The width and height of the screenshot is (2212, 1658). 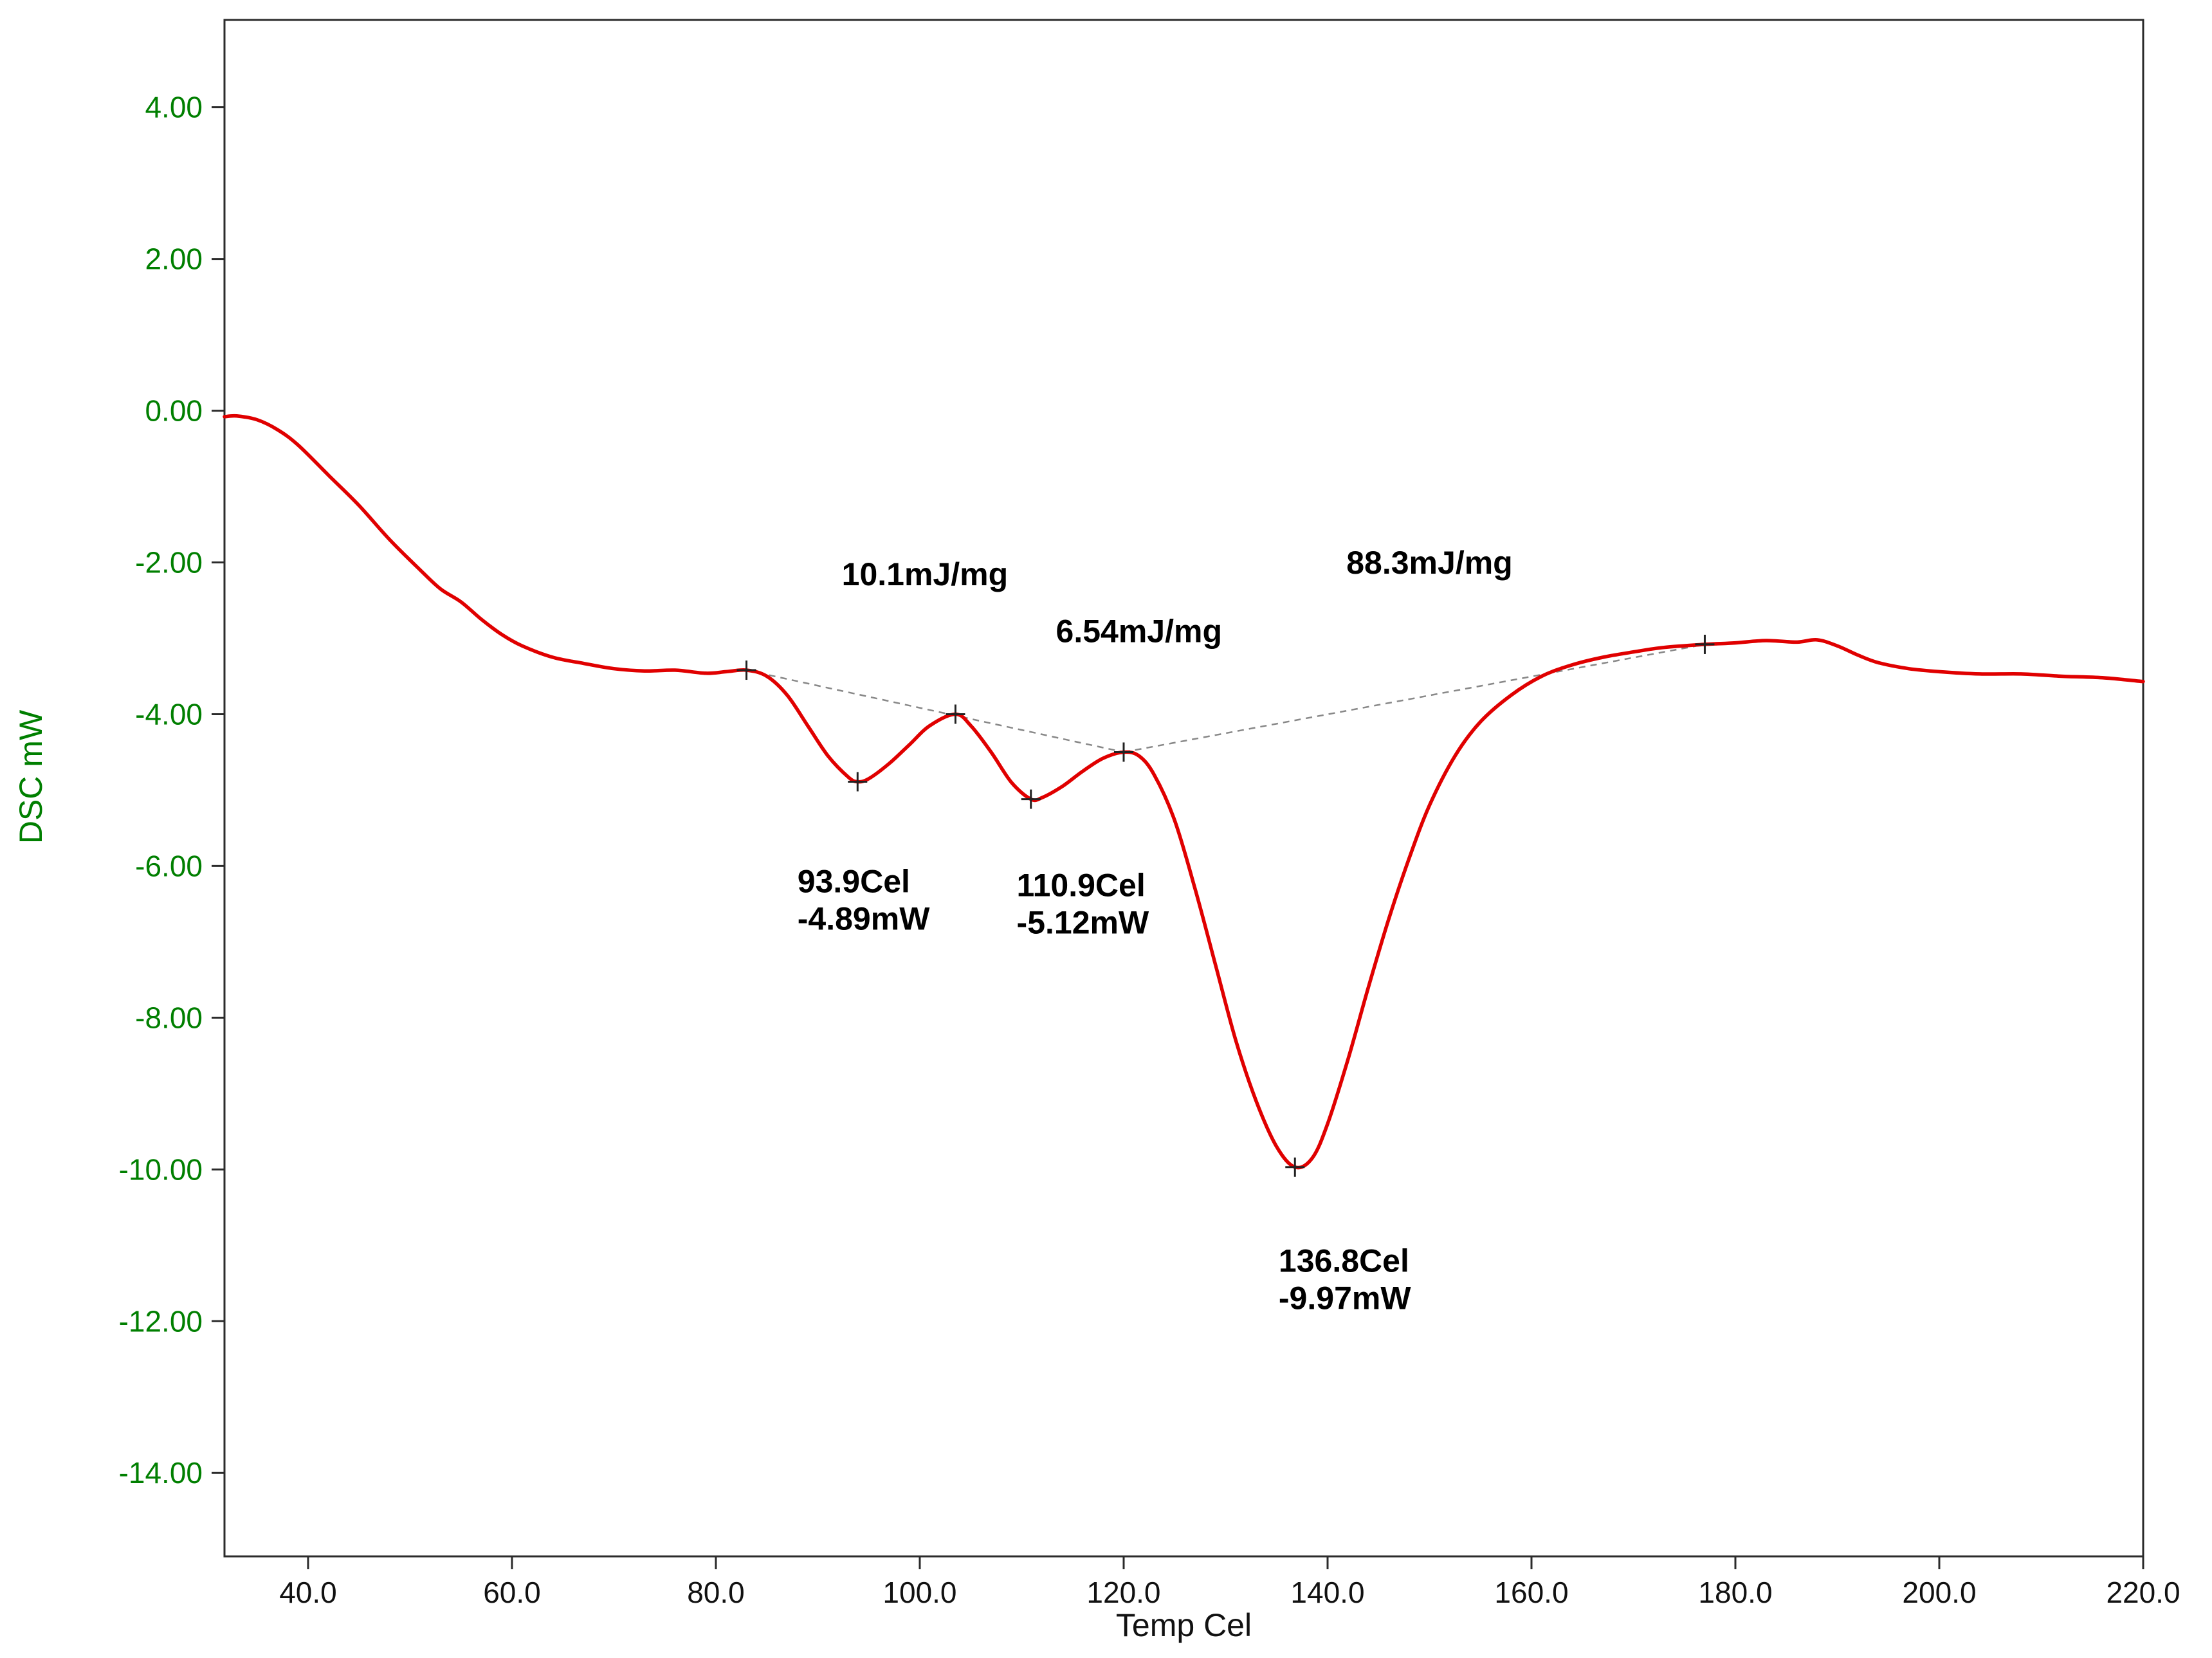 What do you see at coordinates (1735, 1592) in the screenshot?
I see `x-tick-label: 180.0` at bounding box center [1735, 1592].